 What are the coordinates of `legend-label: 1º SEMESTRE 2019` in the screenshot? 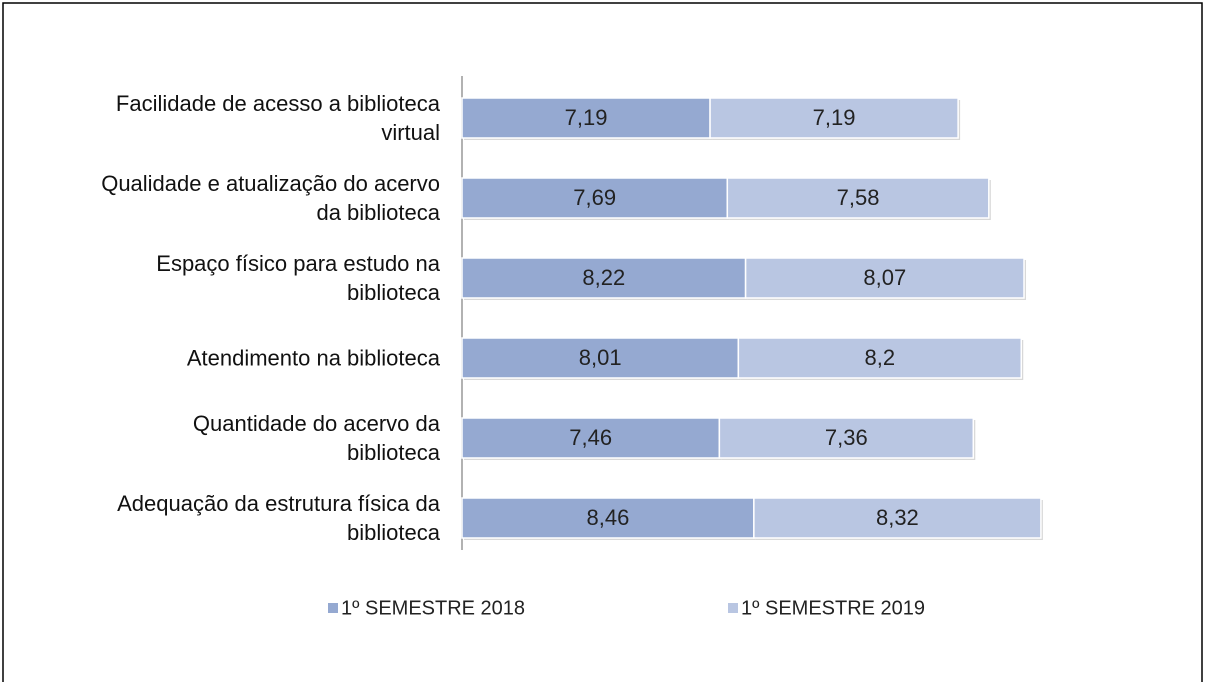 It's located at (833, 608).